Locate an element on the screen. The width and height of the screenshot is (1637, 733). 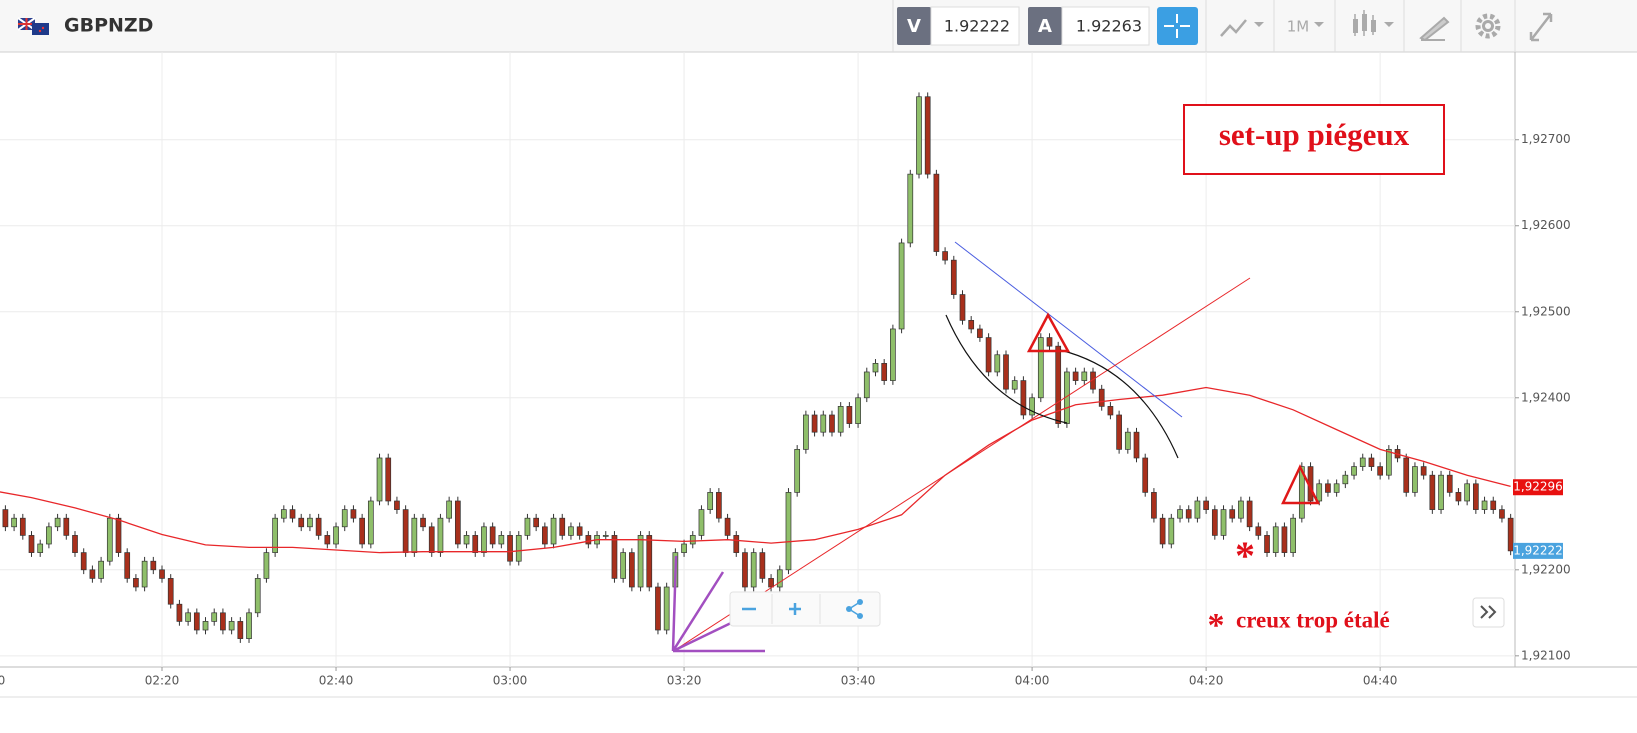
y-tick-label: 1,92200 is located at coordinates (1546, 569).